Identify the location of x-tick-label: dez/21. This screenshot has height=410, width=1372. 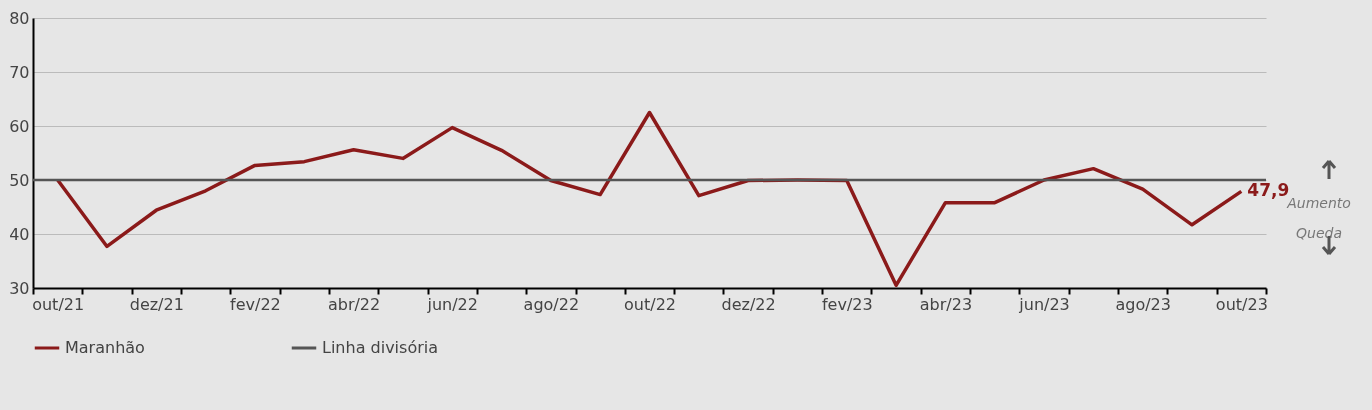
(156, 304).